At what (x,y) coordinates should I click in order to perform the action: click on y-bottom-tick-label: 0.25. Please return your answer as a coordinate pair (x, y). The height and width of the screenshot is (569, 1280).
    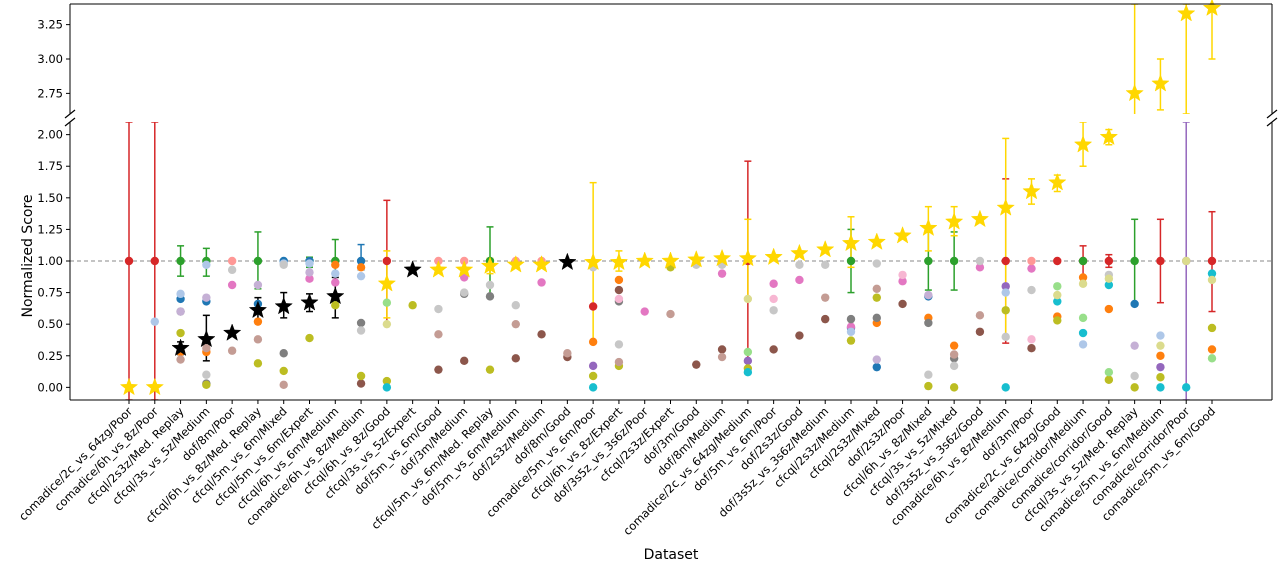
    Looking at the image, I should click on (50, 356).